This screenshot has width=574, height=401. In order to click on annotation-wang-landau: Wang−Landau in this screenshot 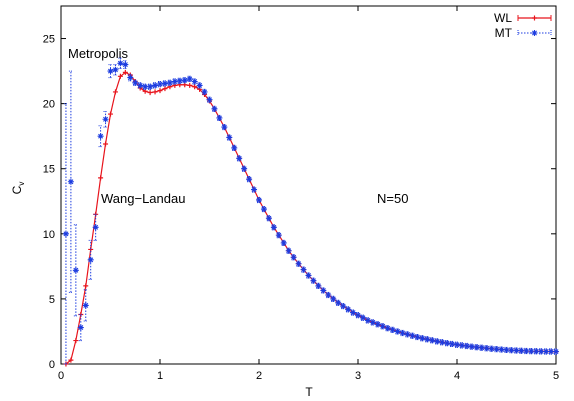, I will do `click(143, 198)`.